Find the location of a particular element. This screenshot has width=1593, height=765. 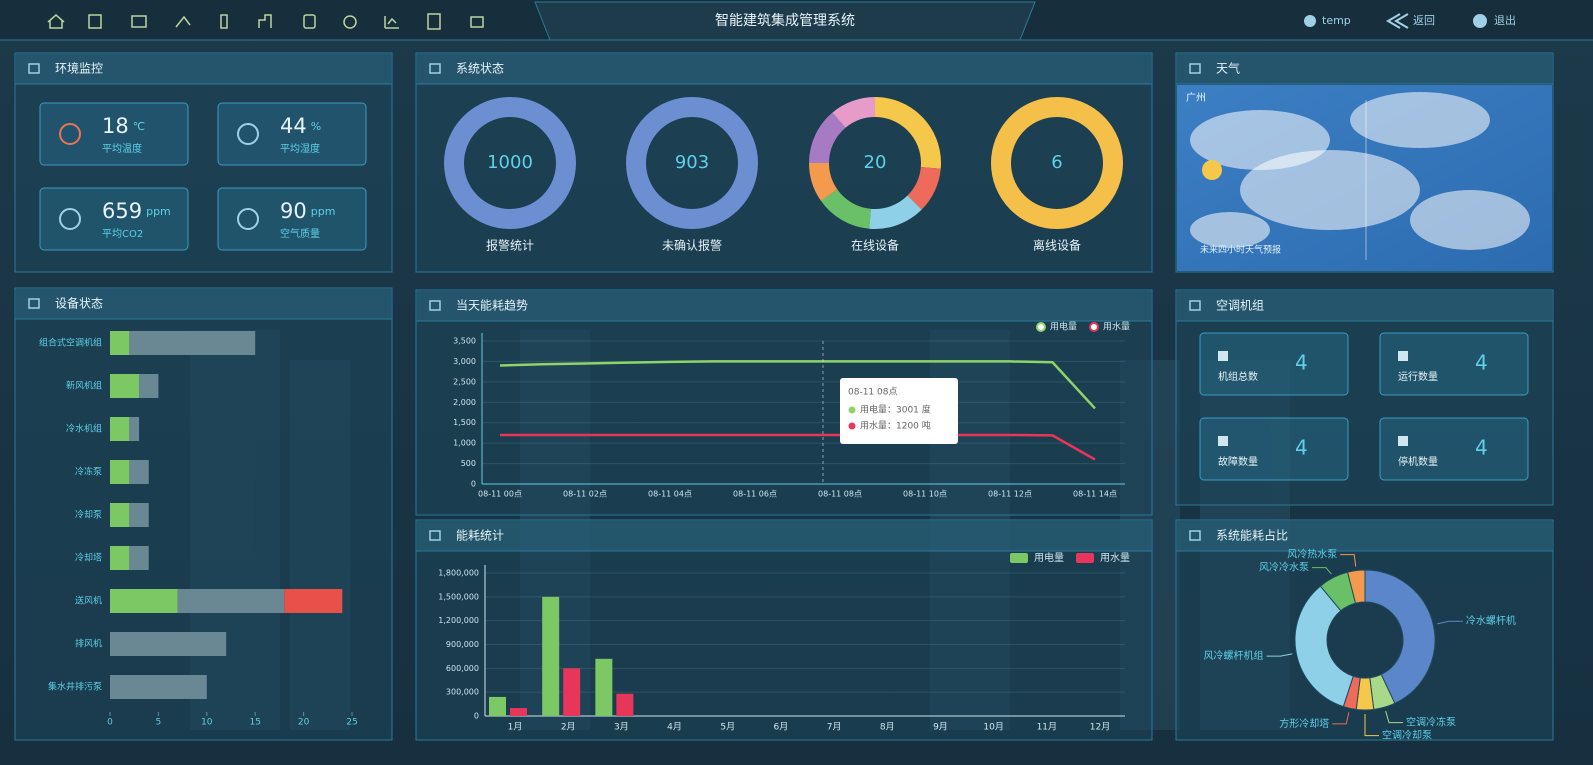

stat-value: 44% is located at coordinates (300, 126).